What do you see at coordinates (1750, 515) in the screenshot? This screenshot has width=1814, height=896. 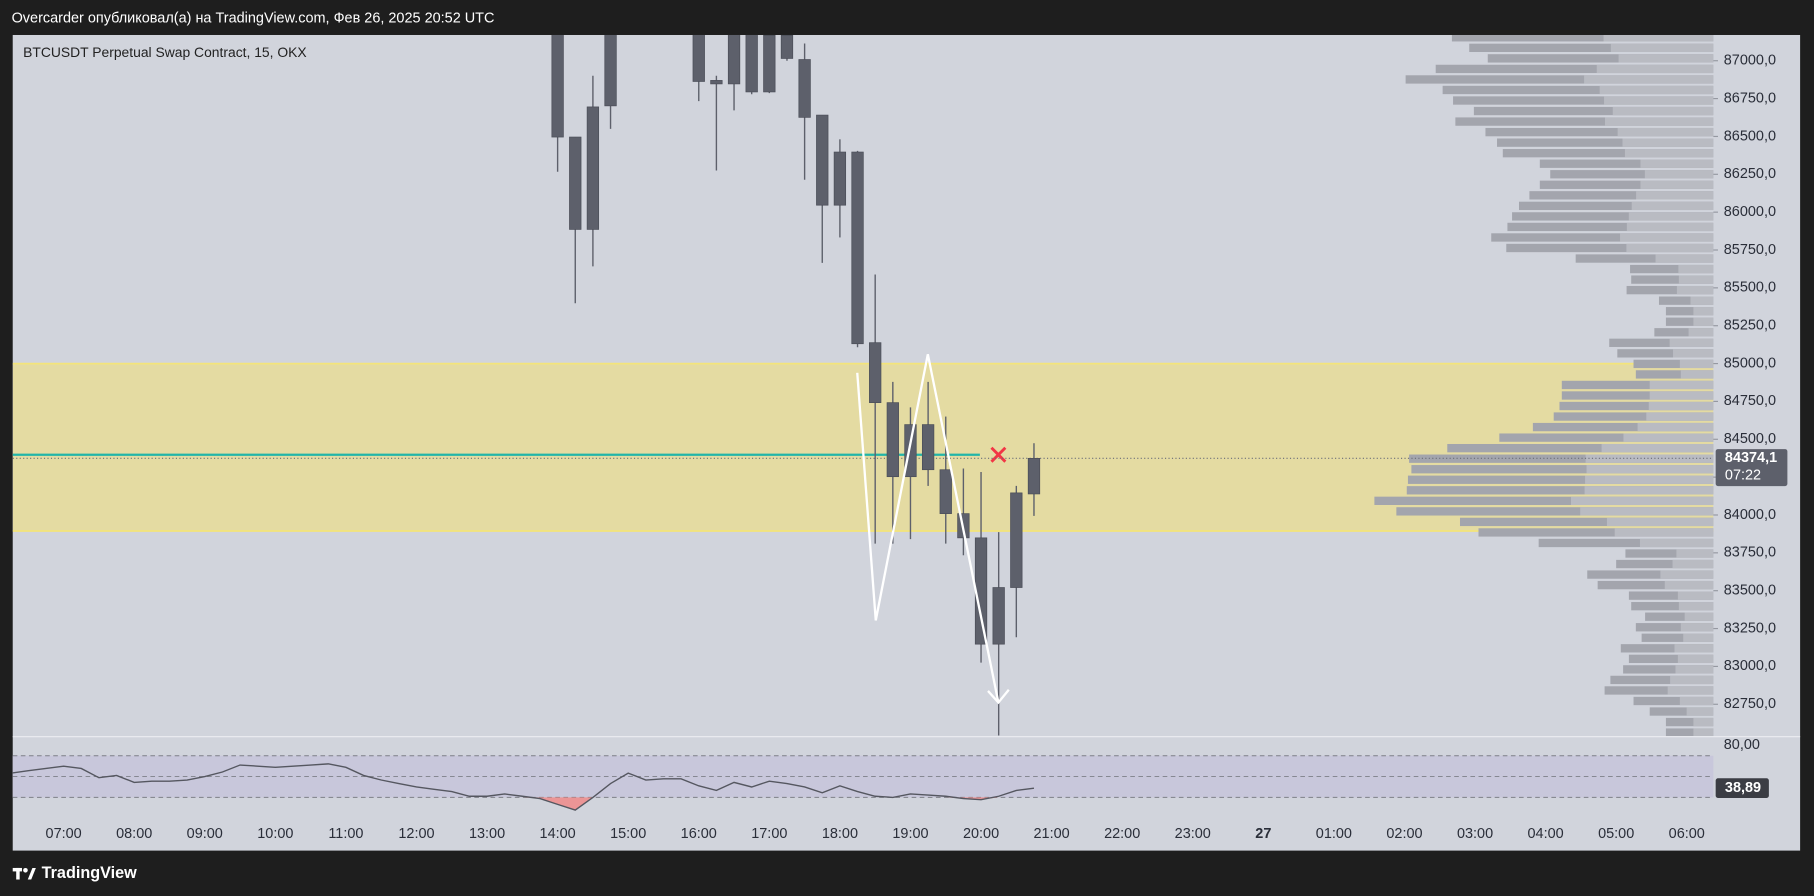 I see `y-tick-label: 84000,0` at bounding box center [1750, 515].